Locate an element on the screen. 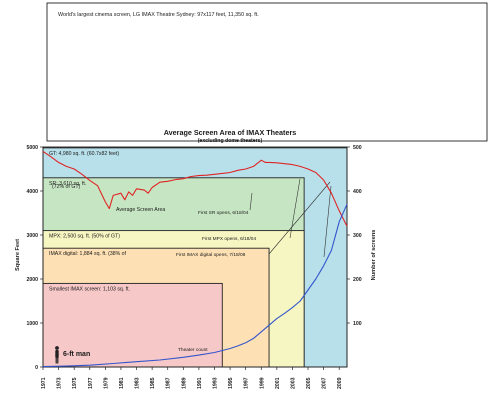 The image size is (500, 400). x-tick-label-11: 1993 is located at coordinates (215, 383).